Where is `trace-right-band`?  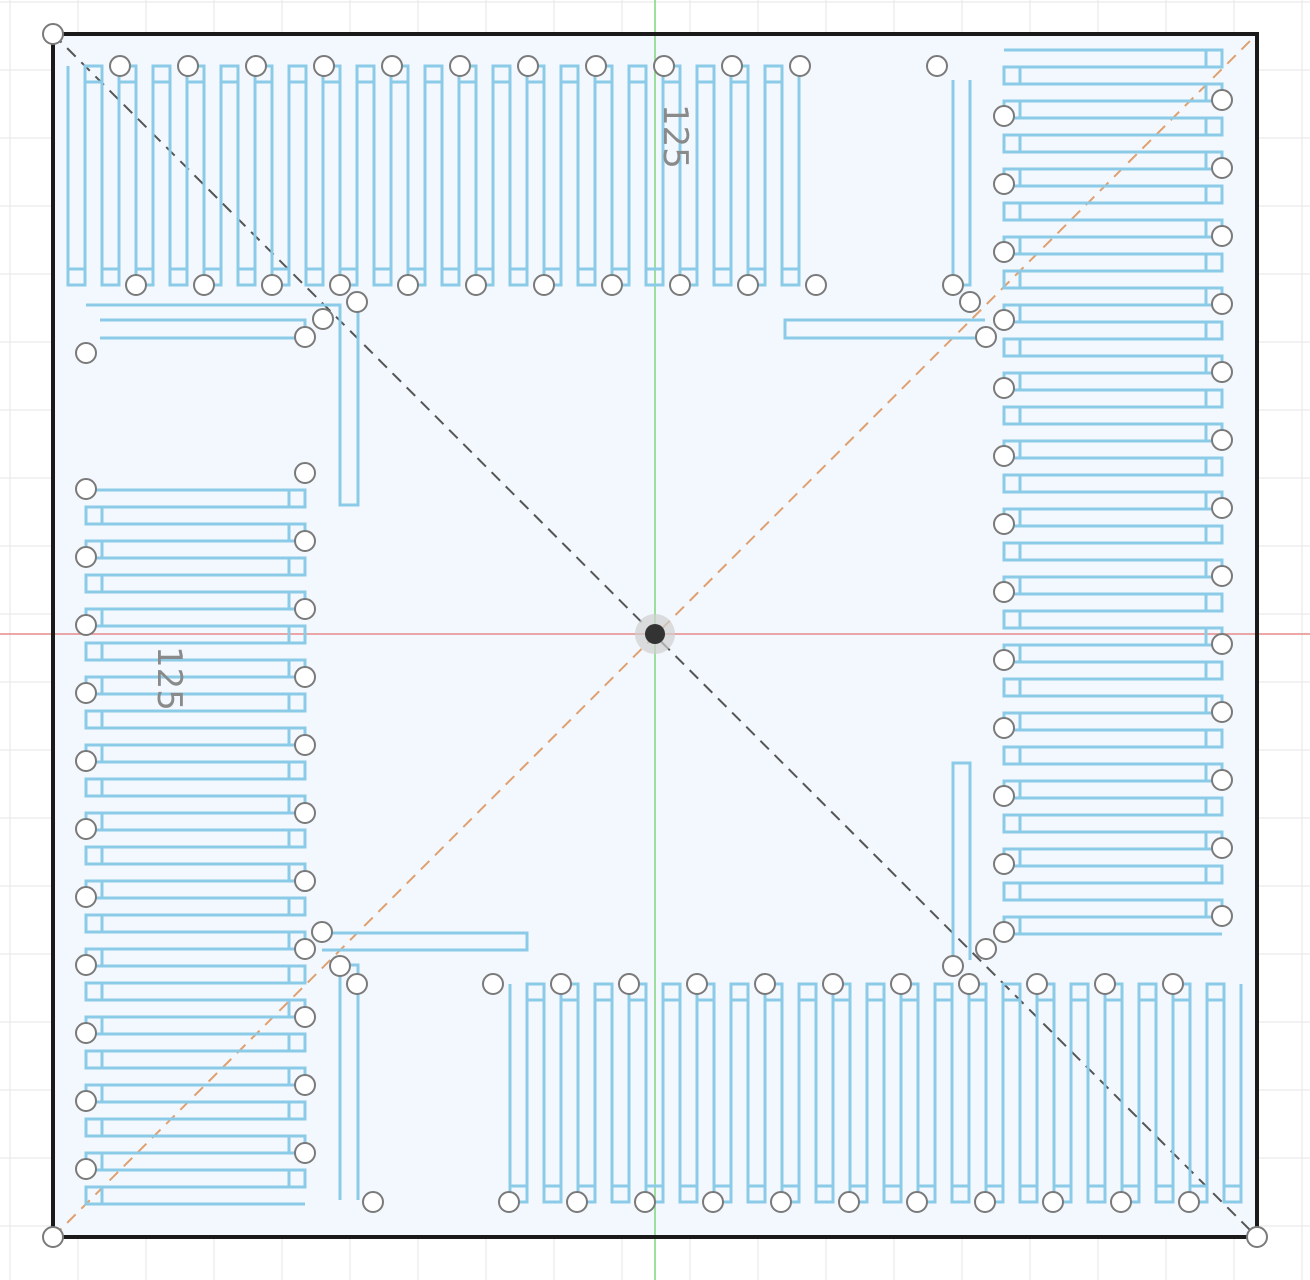
trace-right-band is located at coordinates (1113, 492).